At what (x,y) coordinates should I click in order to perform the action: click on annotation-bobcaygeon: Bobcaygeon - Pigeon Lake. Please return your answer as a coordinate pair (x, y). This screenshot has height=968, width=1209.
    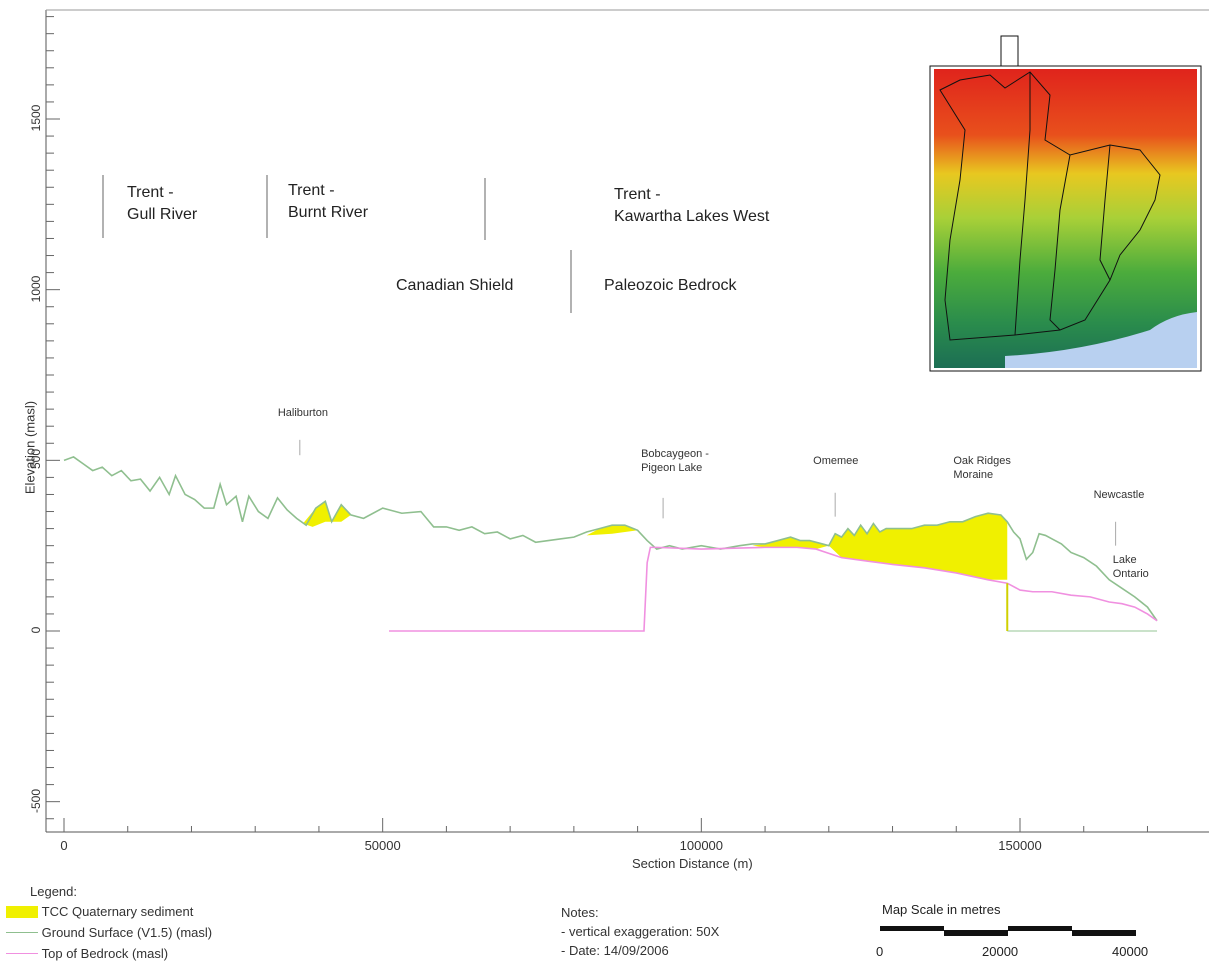
    Looking at the image, I should click on (675, 460).